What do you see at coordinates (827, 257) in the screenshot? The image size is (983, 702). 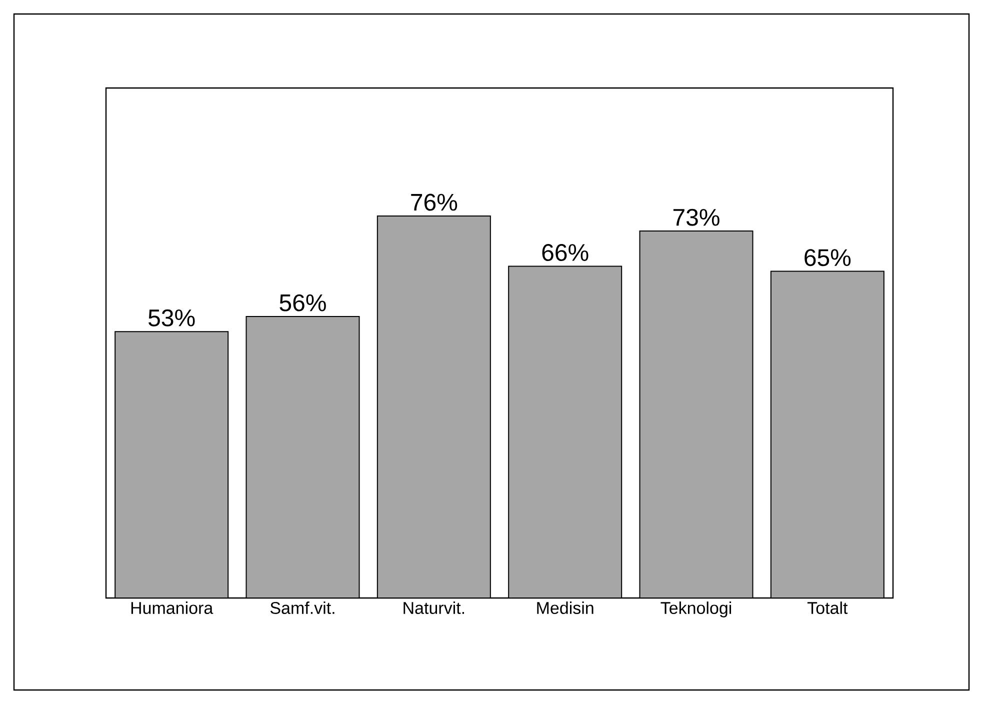 I see `data-label: 65%` at bounding box center [827, 257].